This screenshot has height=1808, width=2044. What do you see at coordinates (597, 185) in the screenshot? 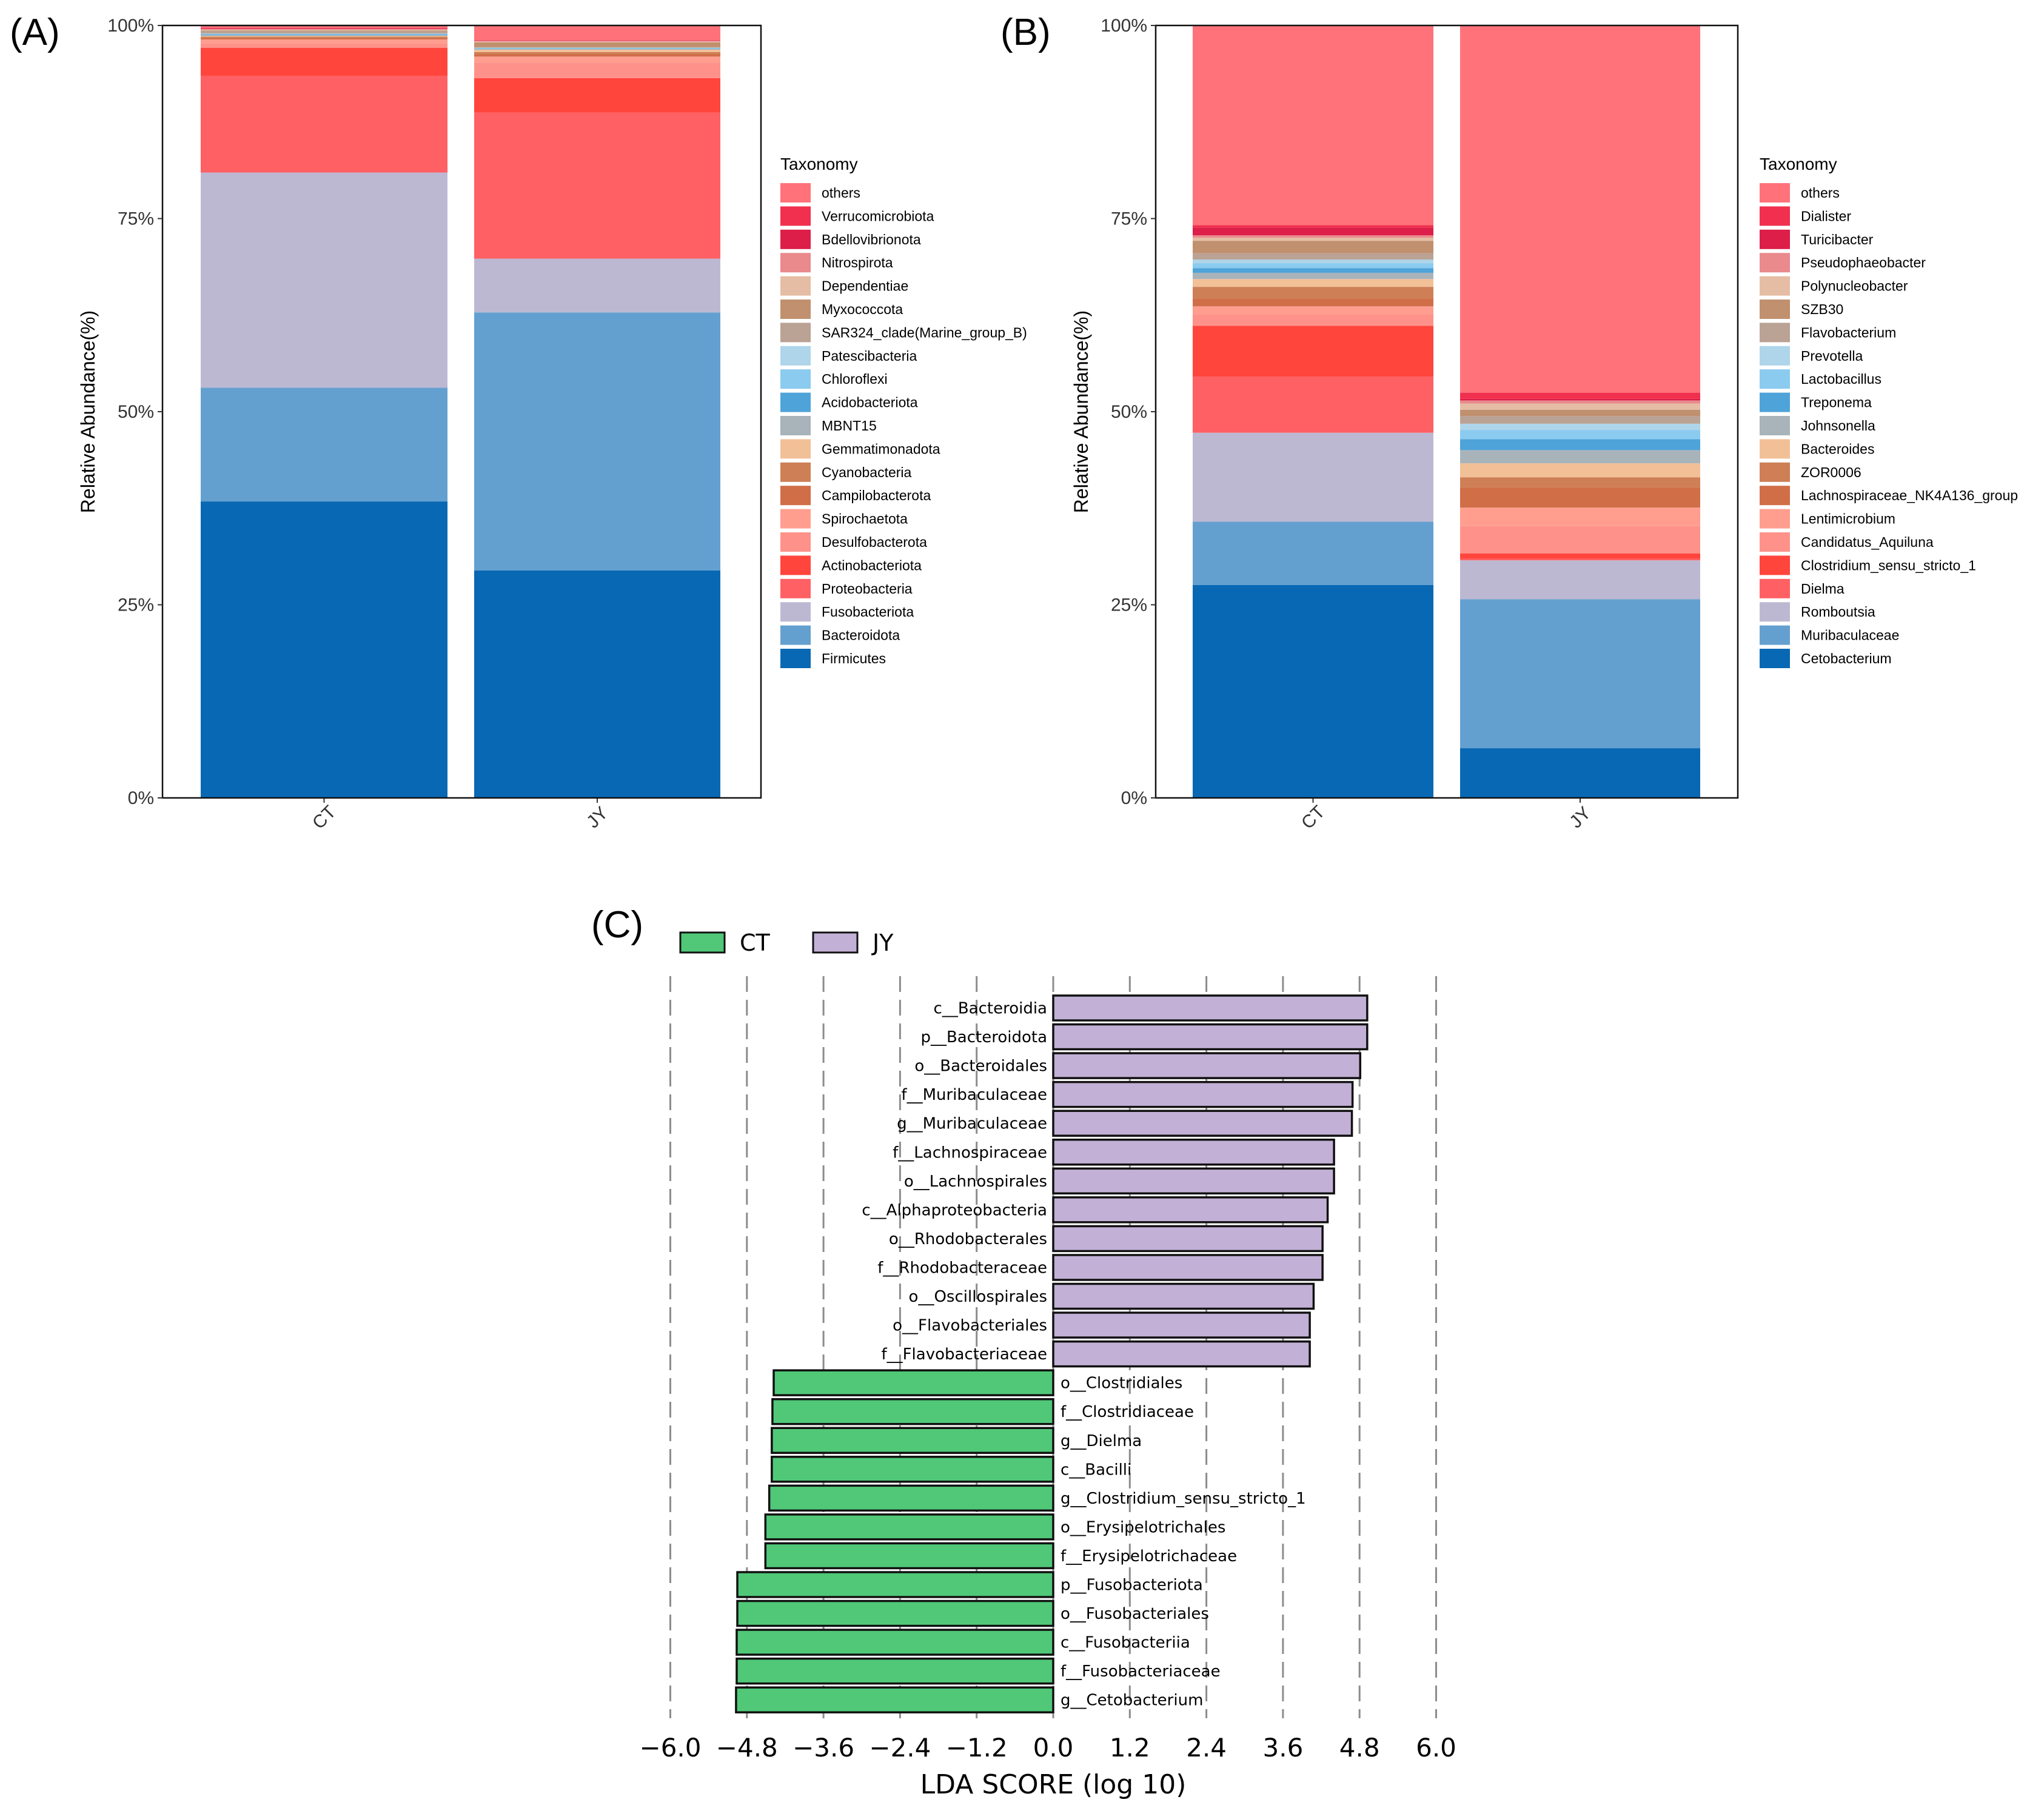
I see `panel-a-bar-jy-proteobacteria` at bounding box center [597, 185].